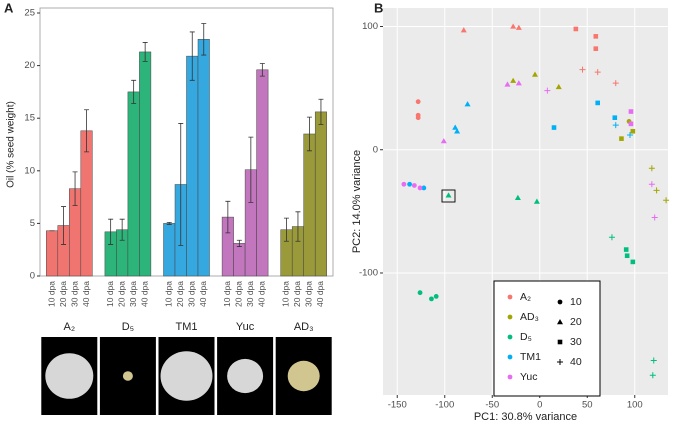 This screenshot has height=421, width=681. I want to click on y-tick-label: 0, so click(32, 276).